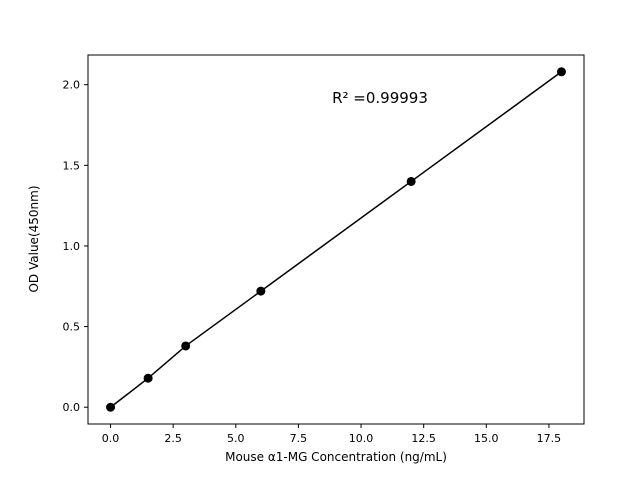 The image size is (640, 480). I want to click on y-tick-label: 1.0, so click(72, 246).